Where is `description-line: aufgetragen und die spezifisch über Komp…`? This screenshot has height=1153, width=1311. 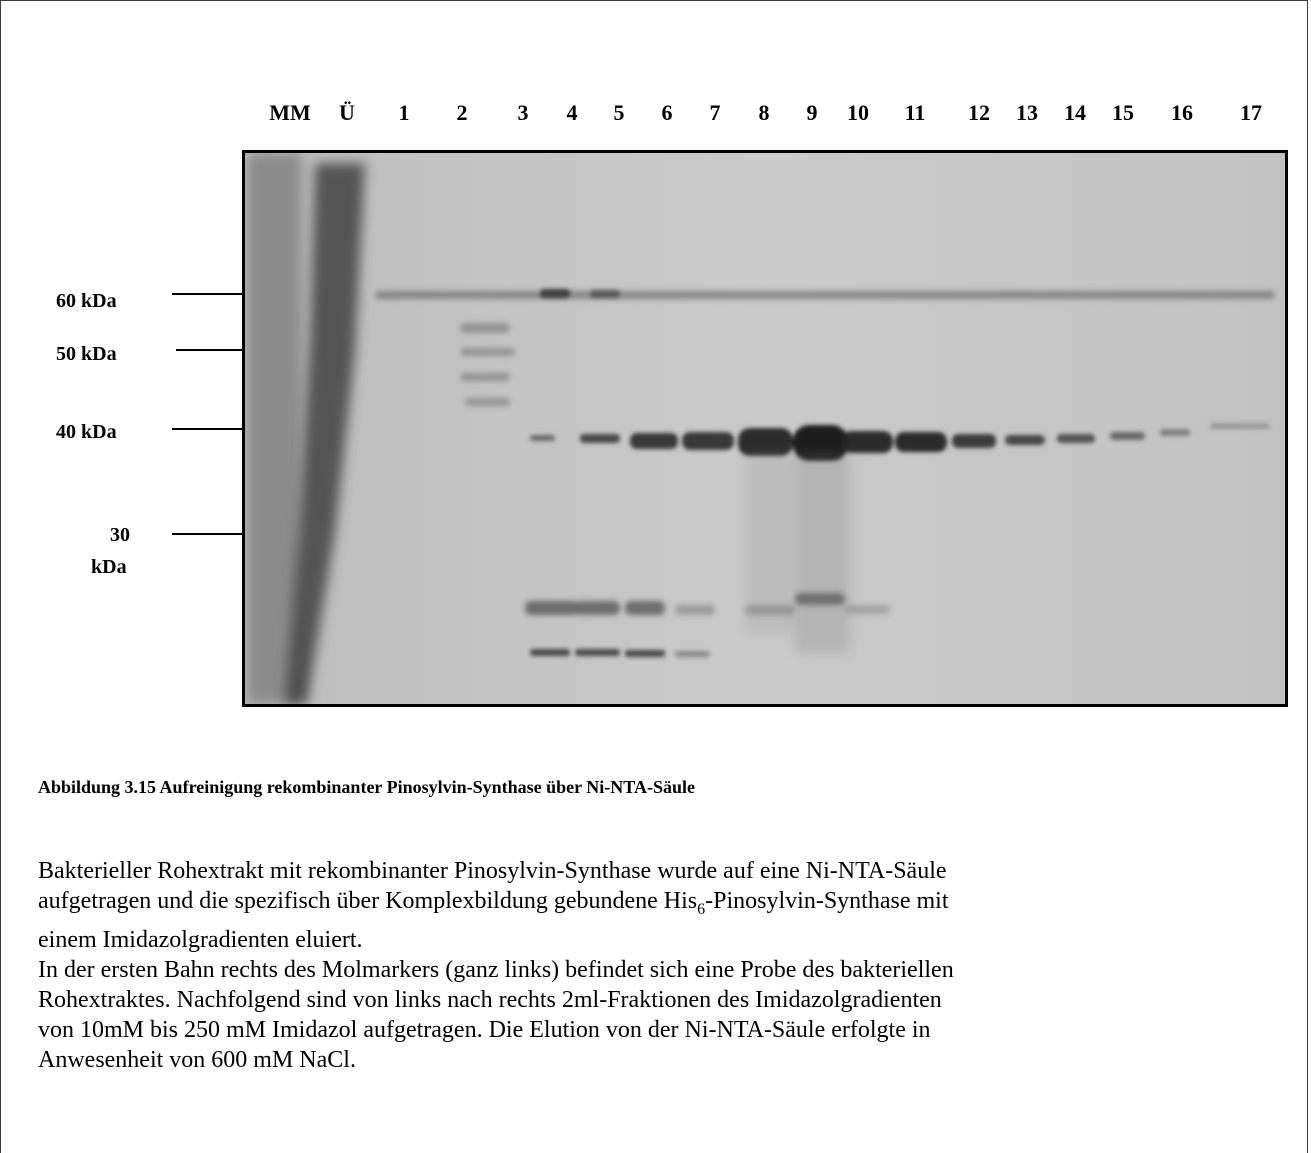 description-line: aufgetragen und die spezifisch über Komp… is located at coordinates (658, 905).